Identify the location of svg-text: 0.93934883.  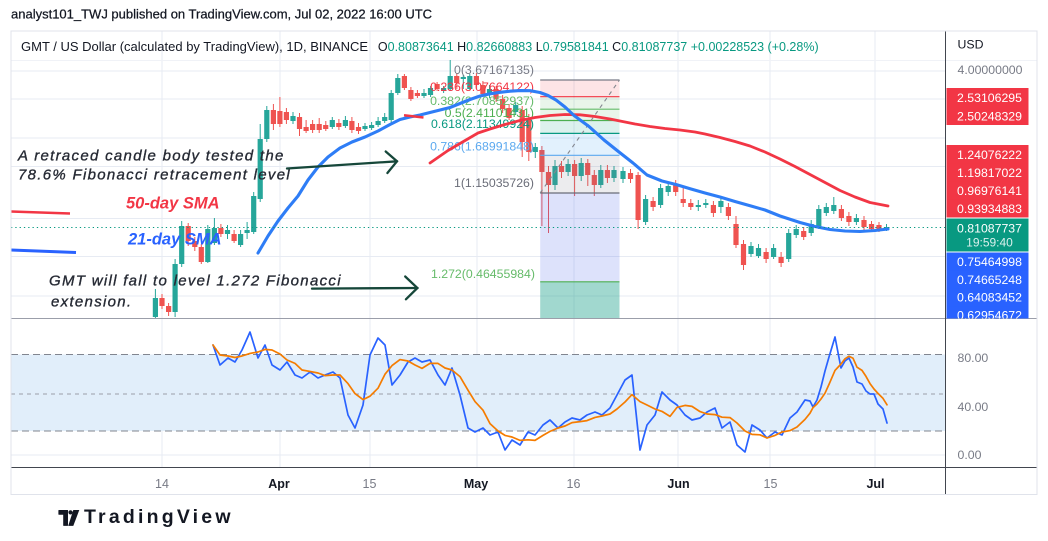
(989, 209).